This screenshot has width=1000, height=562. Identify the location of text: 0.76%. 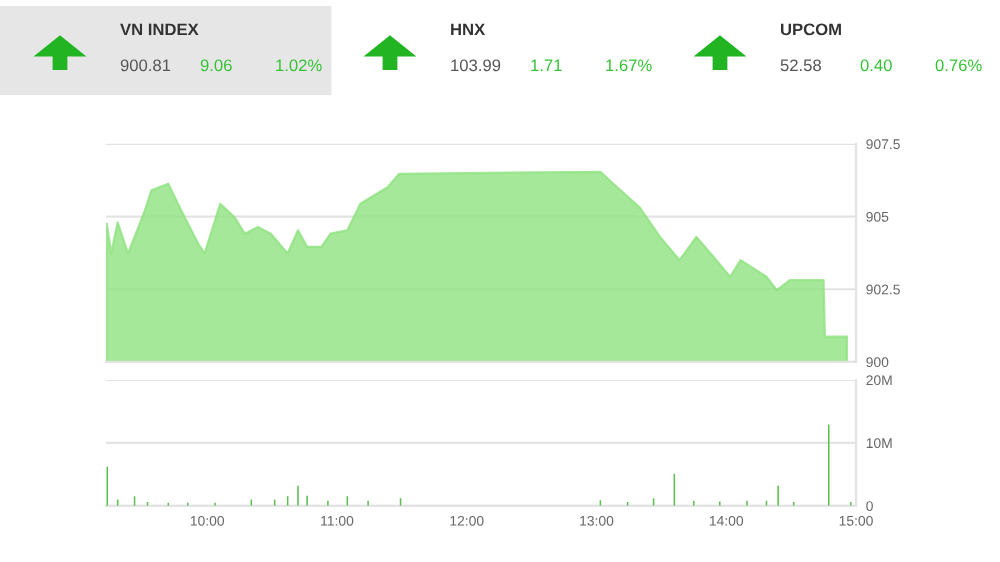
(958, 65).